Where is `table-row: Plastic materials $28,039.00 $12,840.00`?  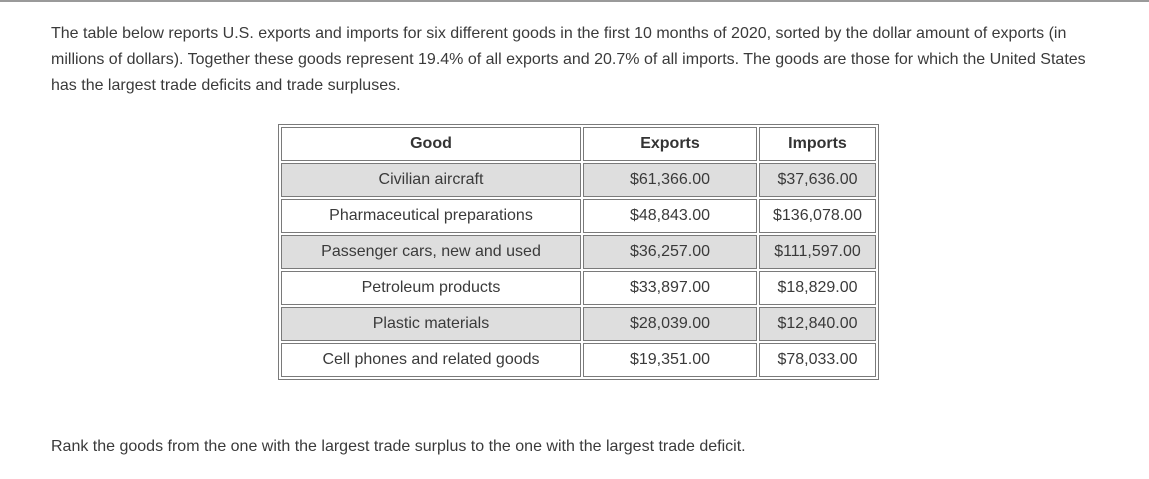
table-row: Plastic materials $28,039.00 $12,840.00 is located at coordinates (578, 324).